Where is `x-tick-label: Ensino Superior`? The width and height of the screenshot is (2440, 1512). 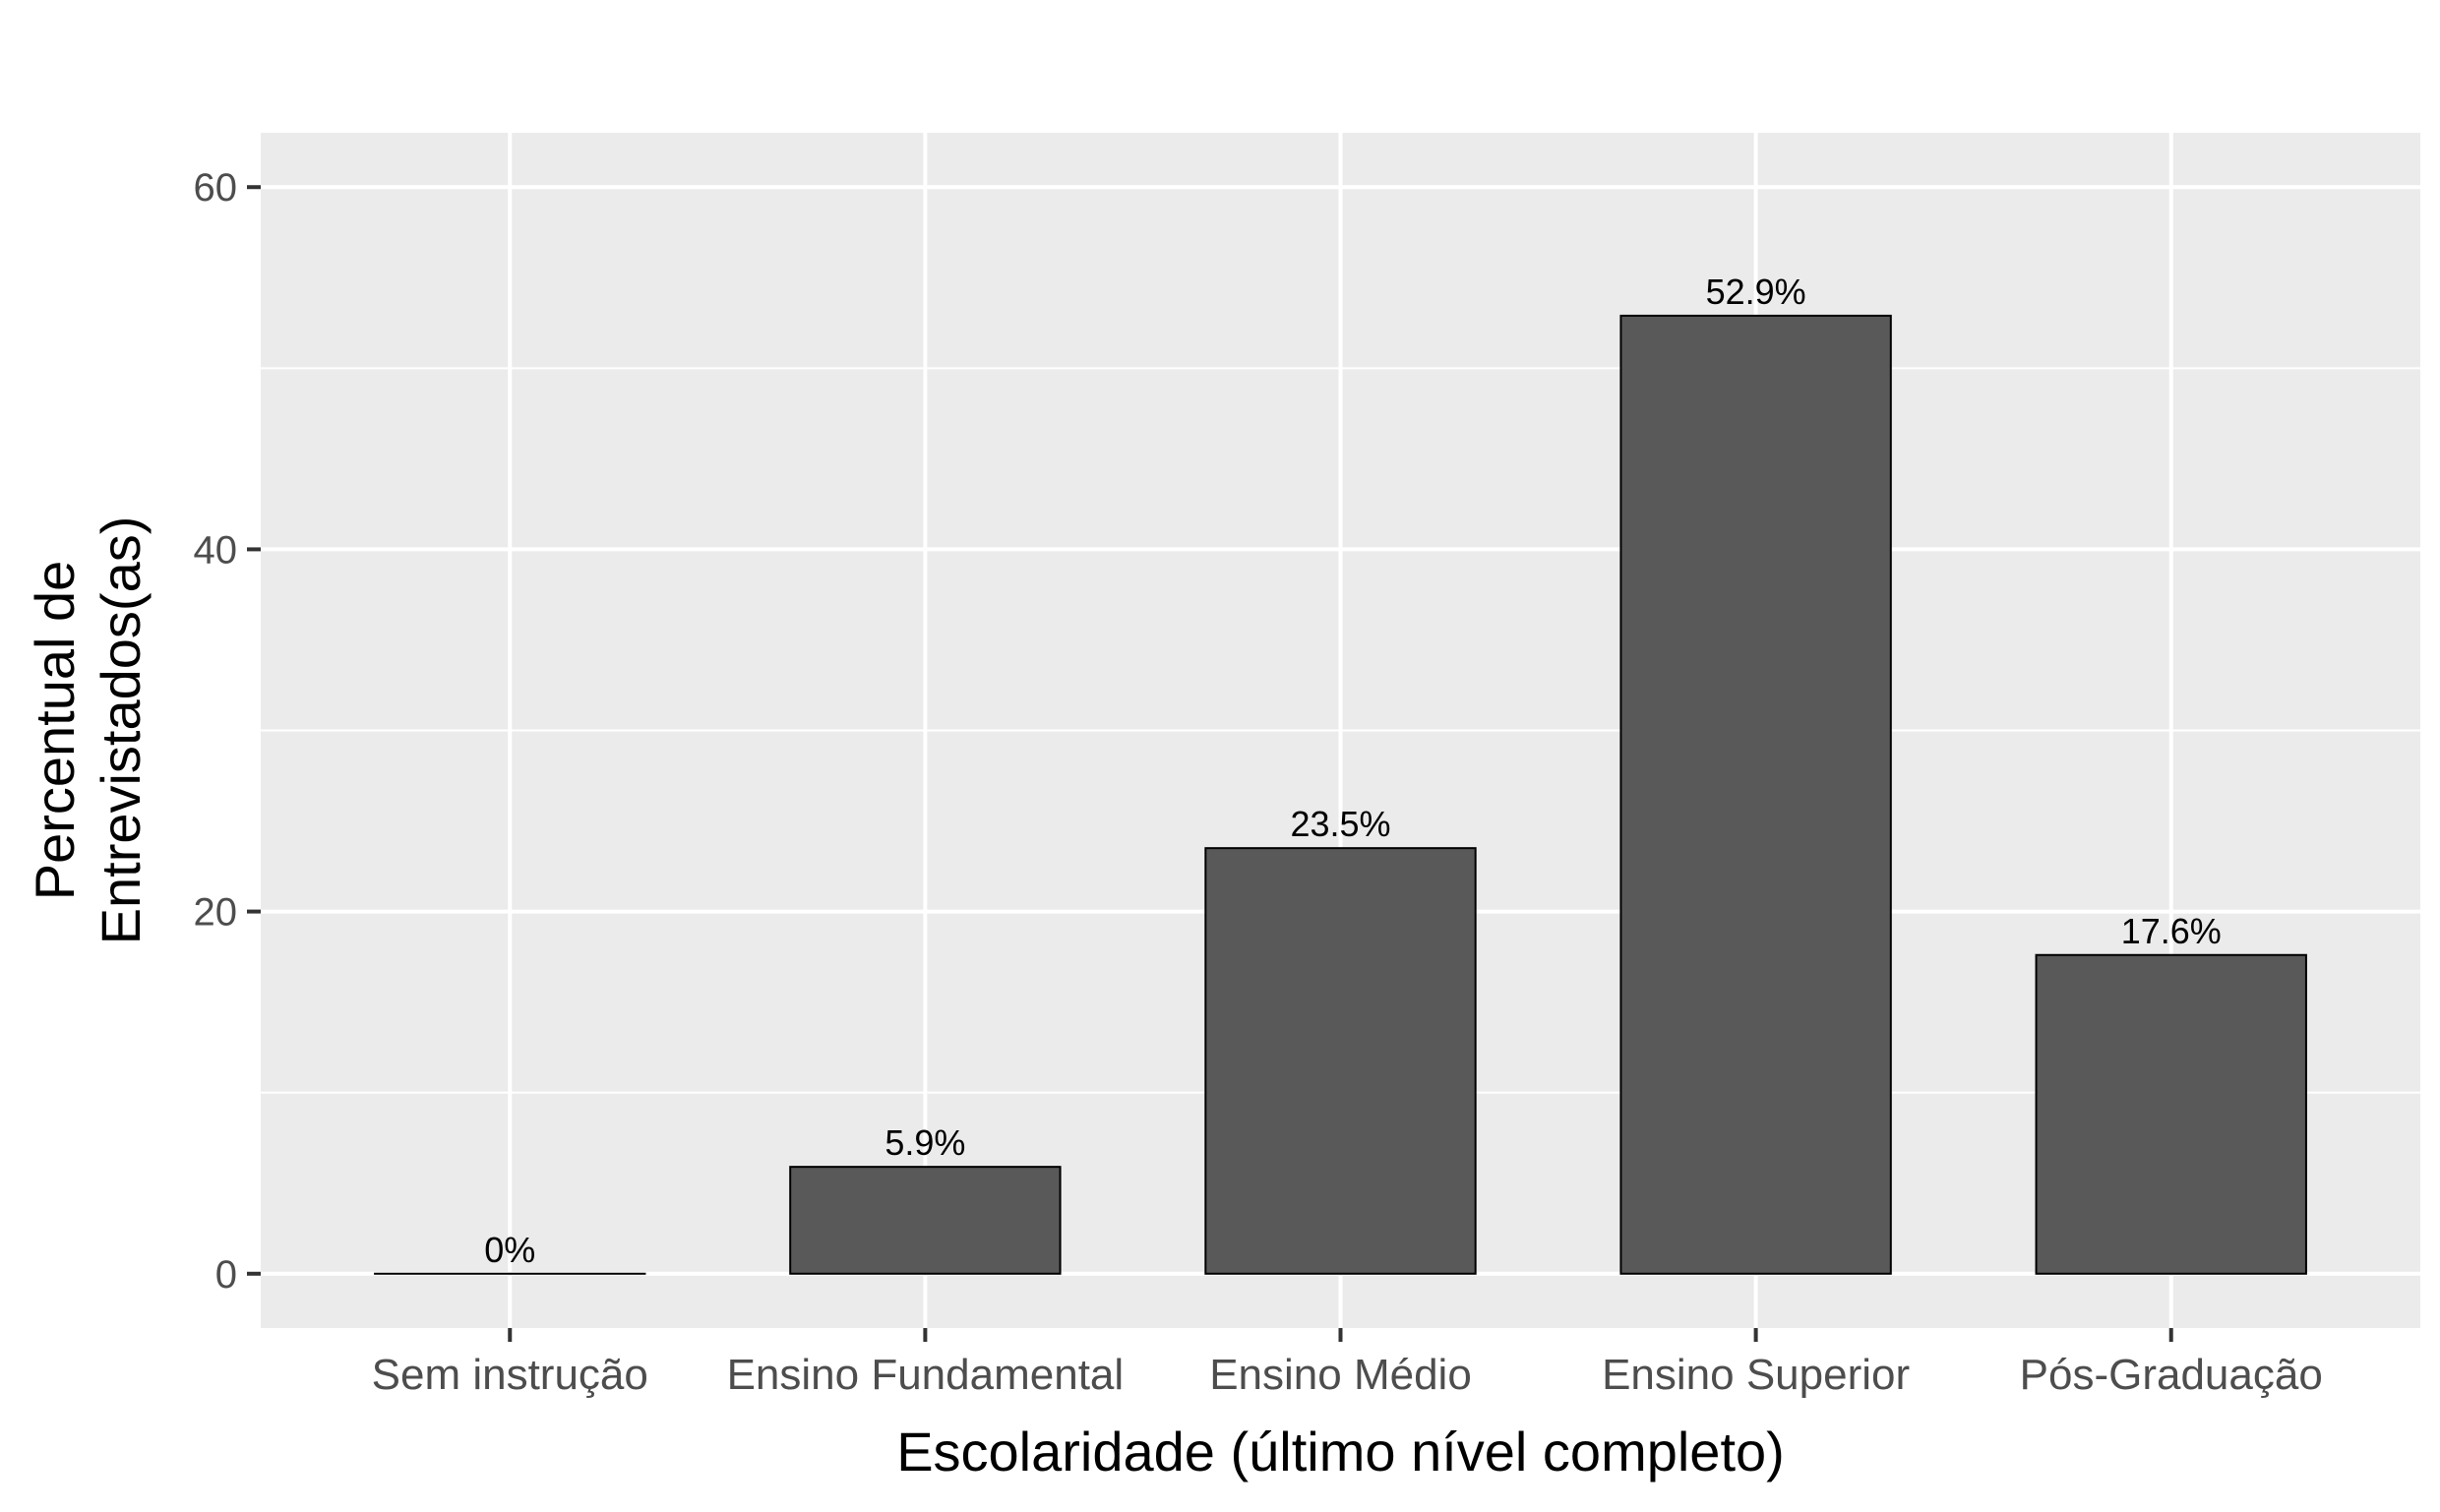
x-tick-label: Ensino Superior is located at coordinates (1756, 1375).